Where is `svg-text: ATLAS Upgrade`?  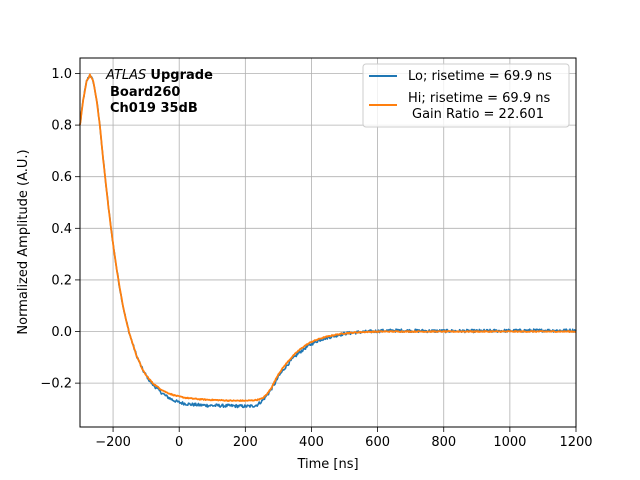 svg-text: ATLAS Upgrade is located at coordinates (159, 75).